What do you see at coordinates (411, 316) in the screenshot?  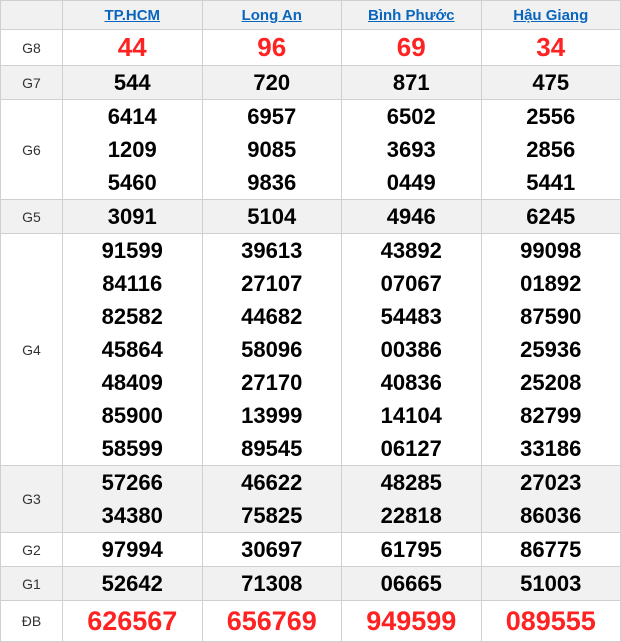 I see `prize-number: 54483` at bounding box center [411, 316].